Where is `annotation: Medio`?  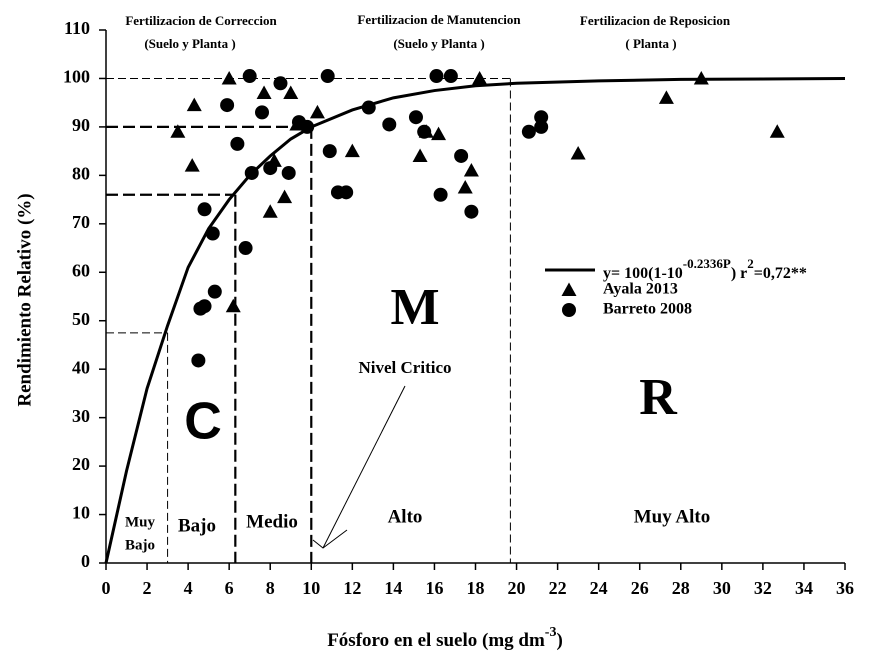
annotation: Medio is located at coordinates (272, 521).